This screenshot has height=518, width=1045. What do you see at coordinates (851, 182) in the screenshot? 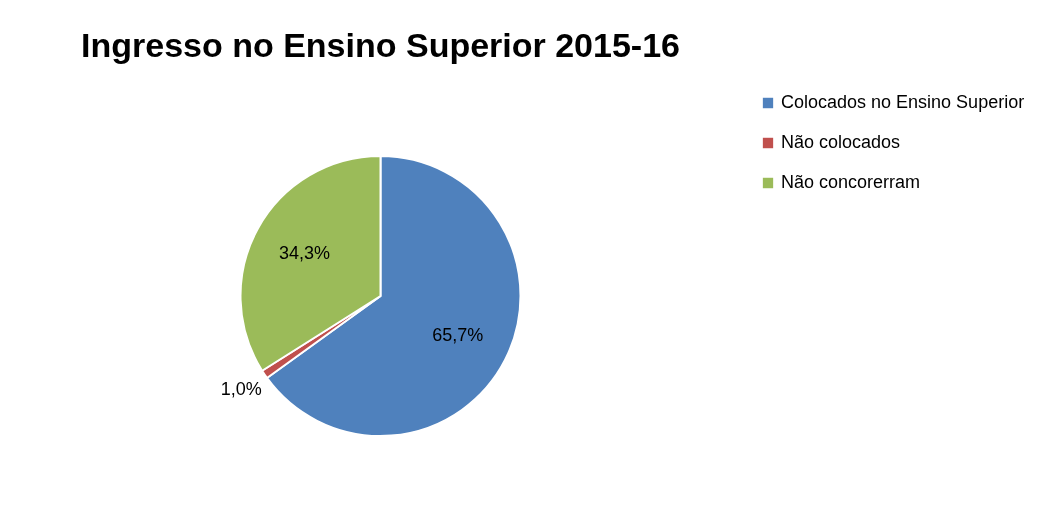
I see `legend-label: Não concorerram` at bounding box center [851, 182].